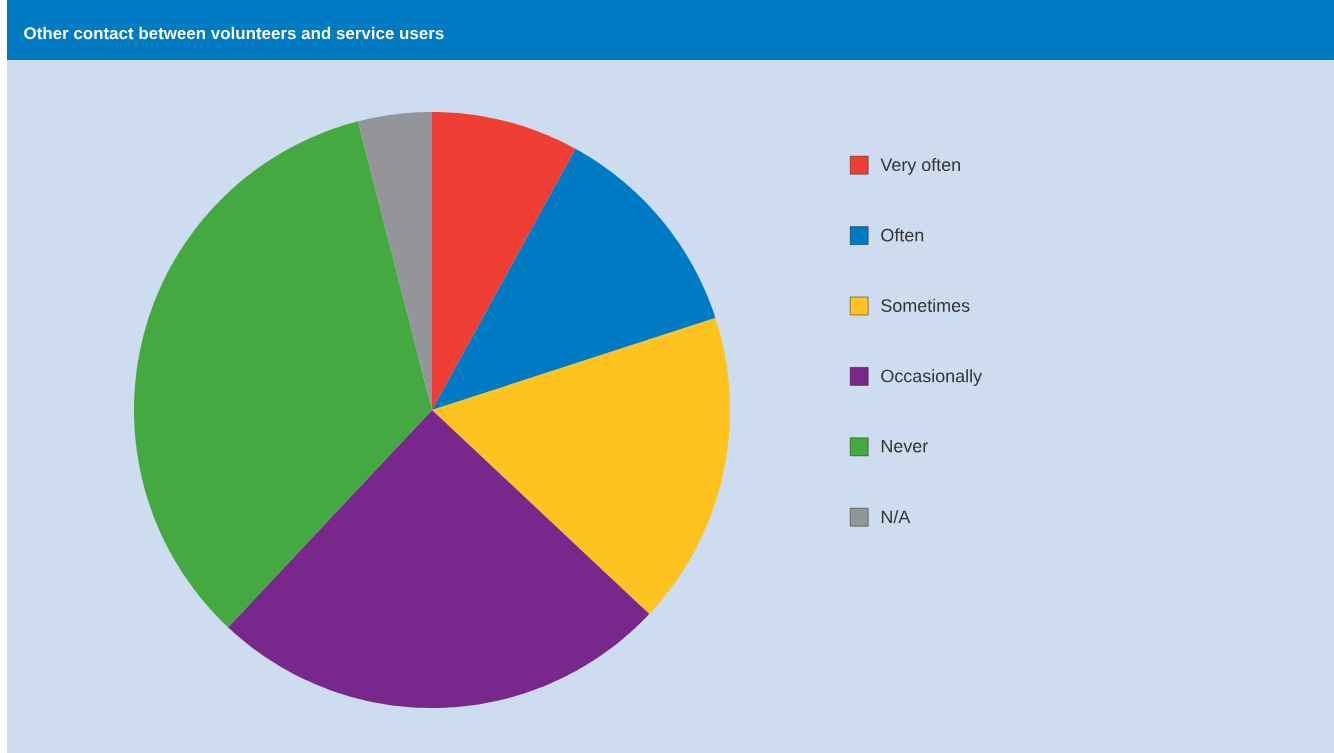 This screenshot has height=753, width=1334. What do you see at coordinates (896, 516) in the screenshot?
I see `legend-label: N/A` at bounding box center [896, 516].